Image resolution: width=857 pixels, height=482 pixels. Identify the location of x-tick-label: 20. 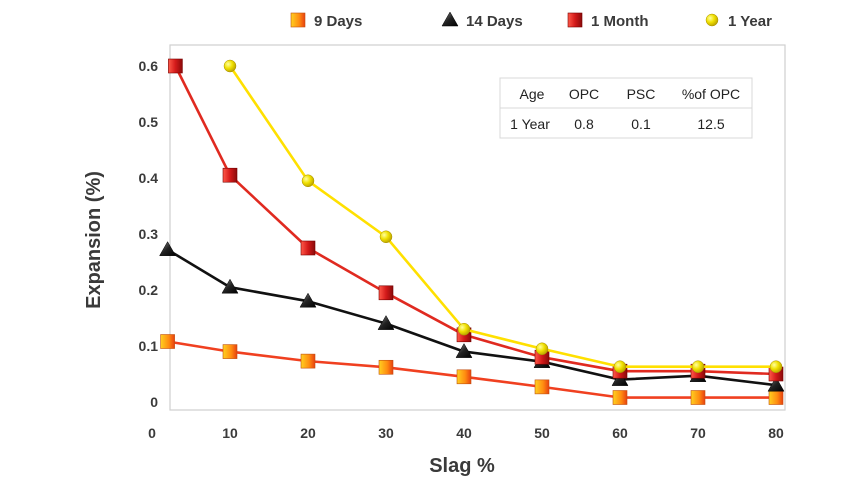
(308, 433).